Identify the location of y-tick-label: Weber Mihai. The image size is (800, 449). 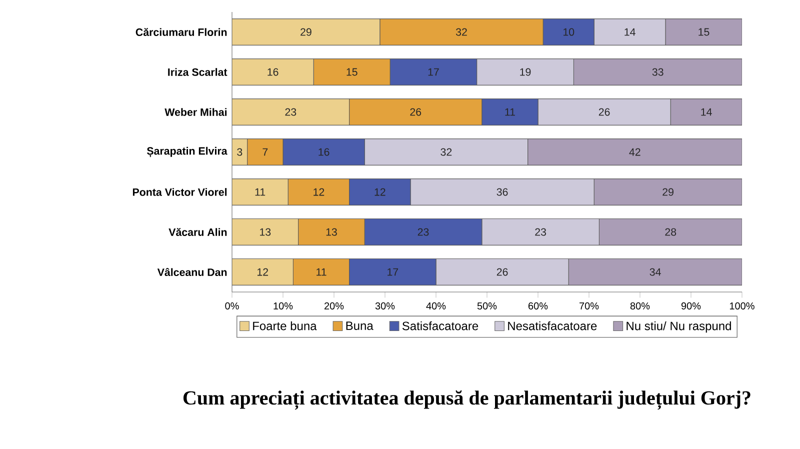
(195, 112).